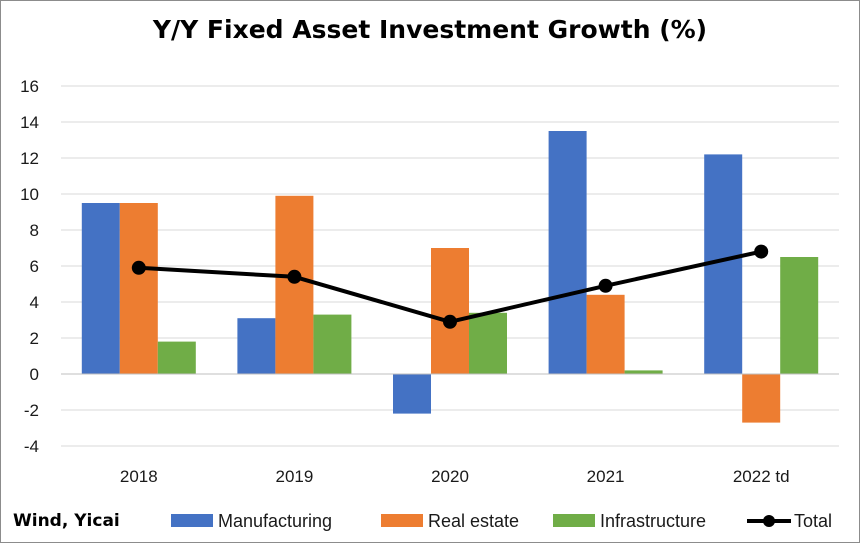 The width and height of the screenshot is (860, 543). I want to click on y-tick-label: 2, so click(34, 338).